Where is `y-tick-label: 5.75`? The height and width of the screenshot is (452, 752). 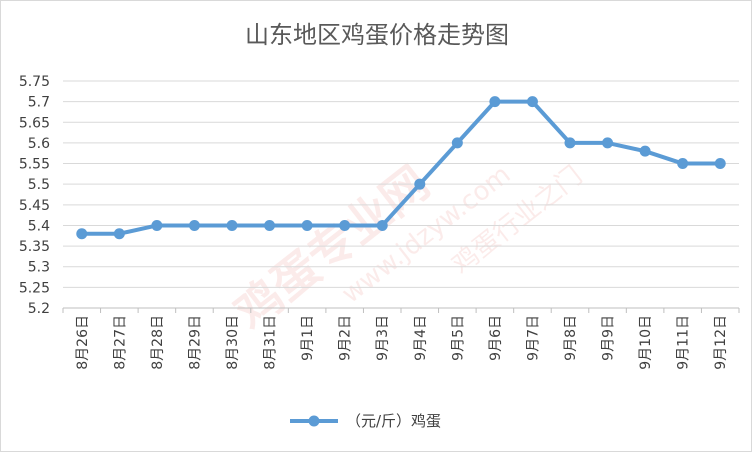 y-tick-label: 5.75 is located at coordinates (34, 82).